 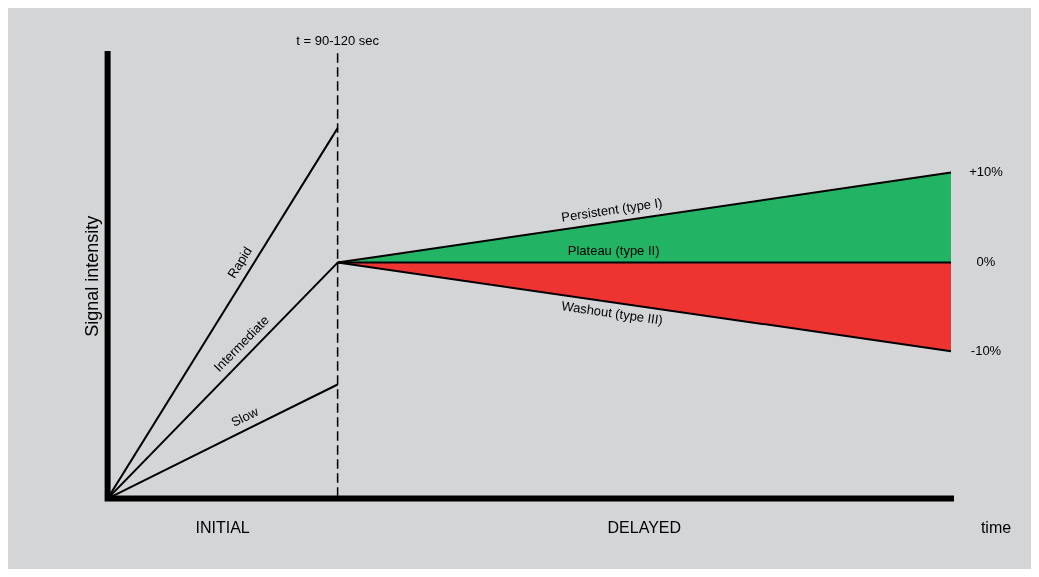 What do you see at coordinates (91, 276) in the screenshot?
I see `y-axis-title: Signal intensity` at bounding box center [91, 276].